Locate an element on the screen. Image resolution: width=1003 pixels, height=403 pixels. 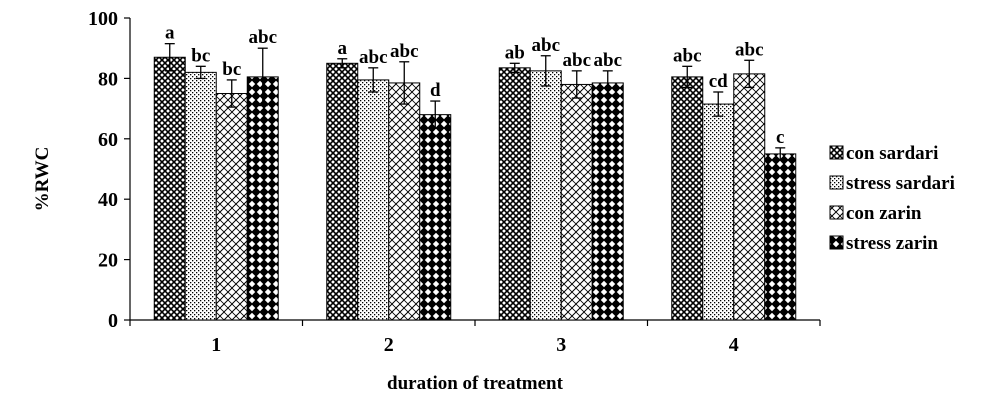
significance-label: ab is located at coordinates (515, 52).